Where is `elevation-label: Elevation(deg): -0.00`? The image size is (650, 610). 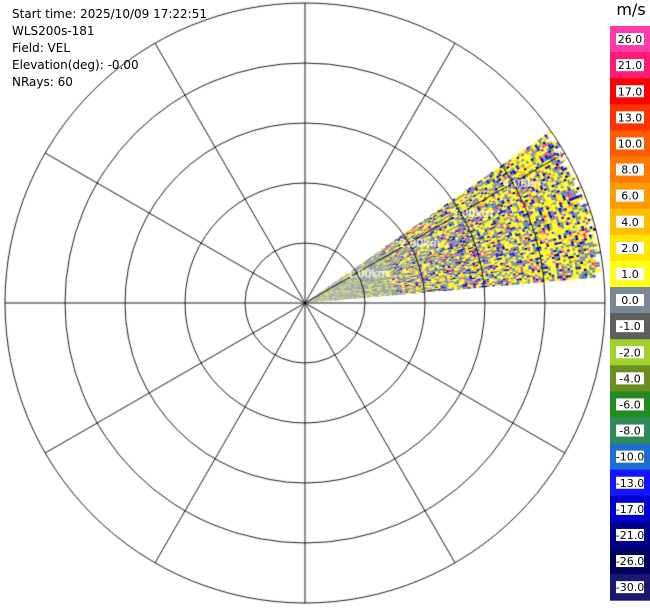
elevation-label: Elevation(deg): -0.00 is located at coordinates (75, 65).